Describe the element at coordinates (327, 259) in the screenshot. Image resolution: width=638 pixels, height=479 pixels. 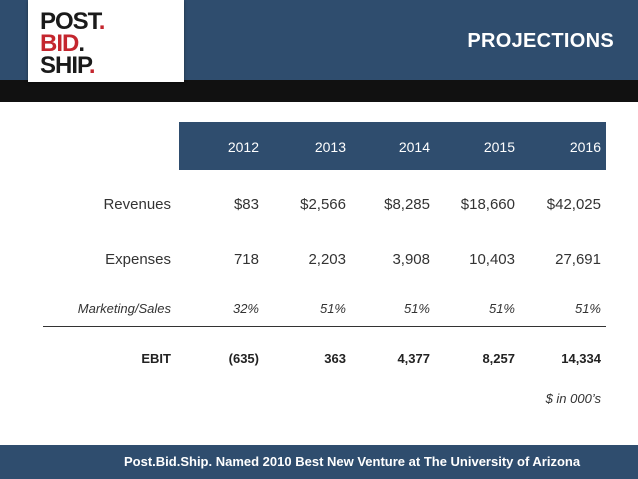
I see `table-cell: 2,203` at that location.